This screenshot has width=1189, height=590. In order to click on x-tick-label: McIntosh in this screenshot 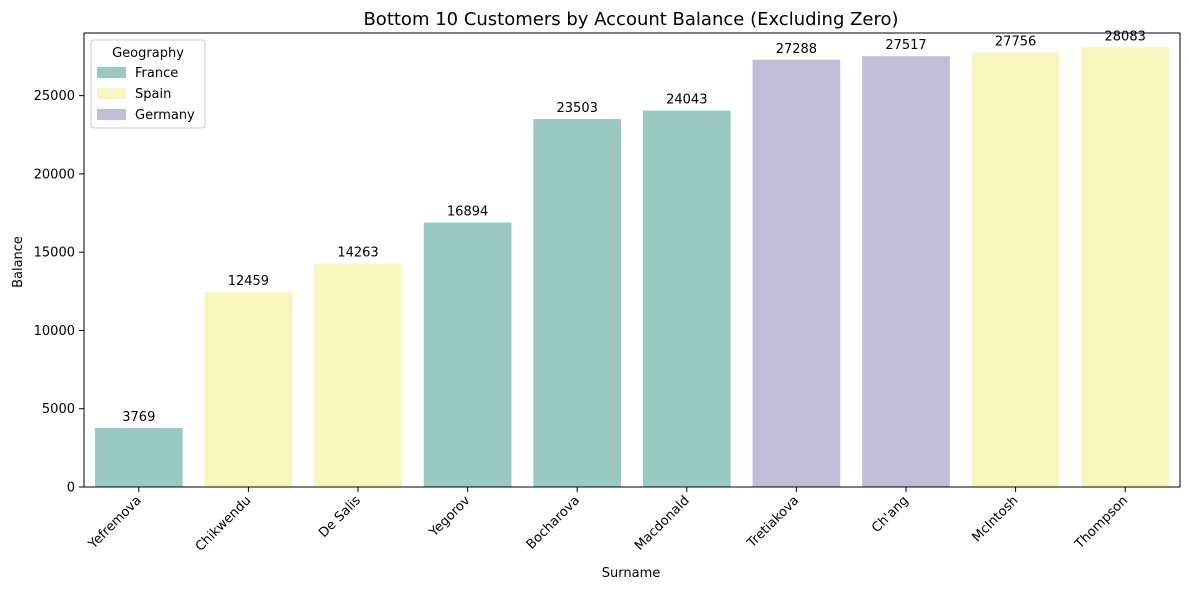, I will do `click(995, 519)`.